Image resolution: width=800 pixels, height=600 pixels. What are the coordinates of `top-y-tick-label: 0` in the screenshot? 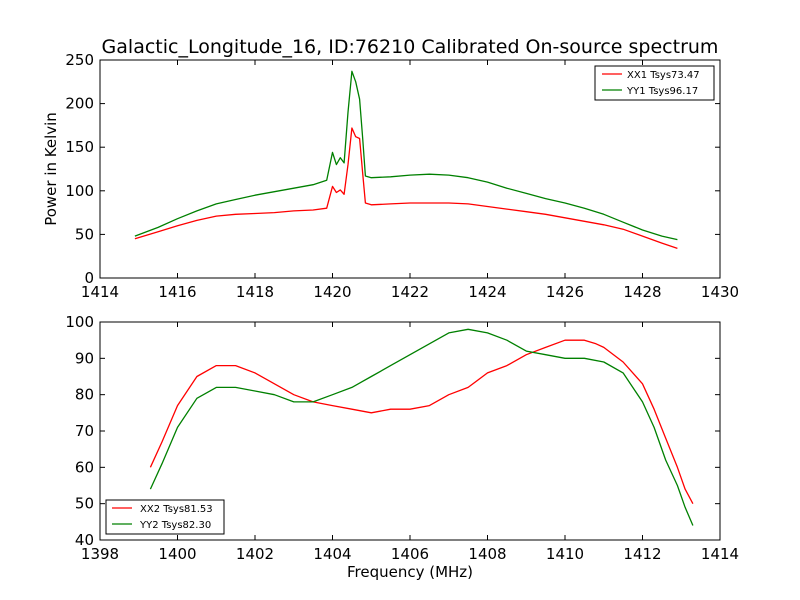 It's located at (89, 278).